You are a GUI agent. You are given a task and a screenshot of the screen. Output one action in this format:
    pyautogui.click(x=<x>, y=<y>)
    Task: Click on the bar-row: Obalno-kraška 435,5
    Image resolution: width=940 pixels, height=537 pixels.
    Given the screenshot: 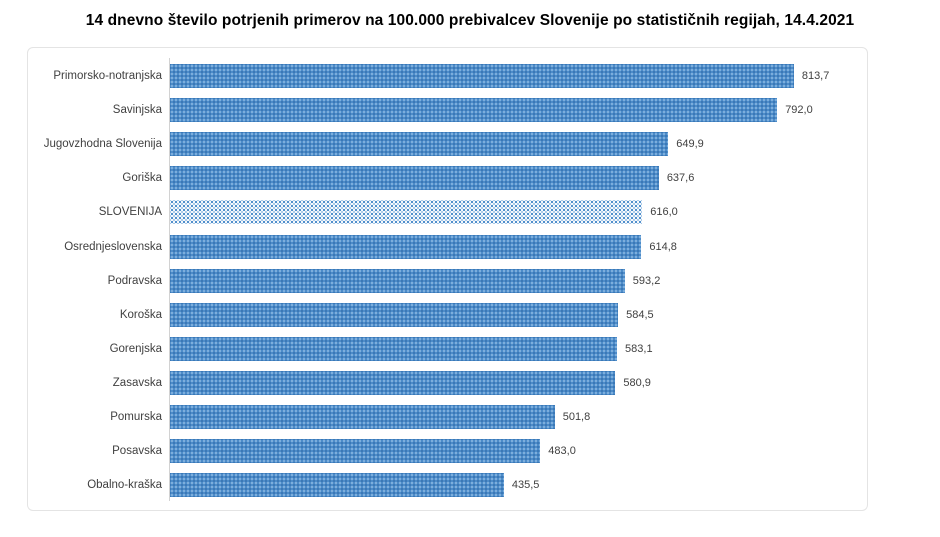 What is the action you would take?
    pyautogui.click(x=444, y=485)
    